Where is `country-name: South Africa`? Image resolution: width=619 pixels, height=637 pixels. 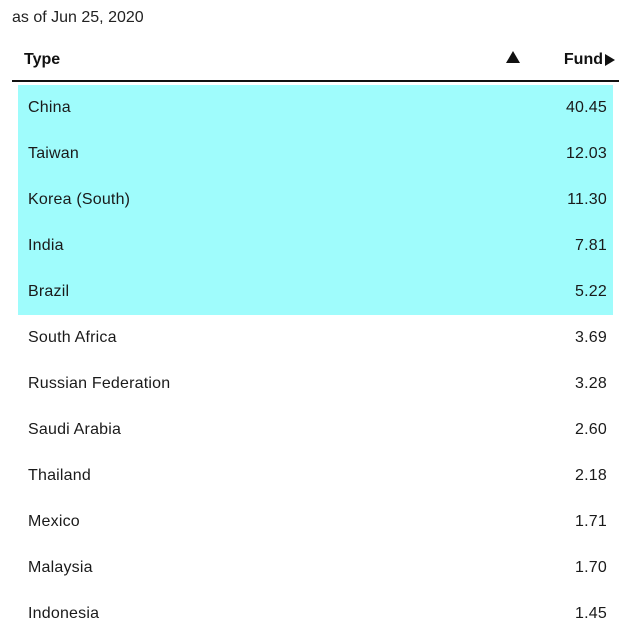 country-name: South Africa is located at coordinates (72, 337).